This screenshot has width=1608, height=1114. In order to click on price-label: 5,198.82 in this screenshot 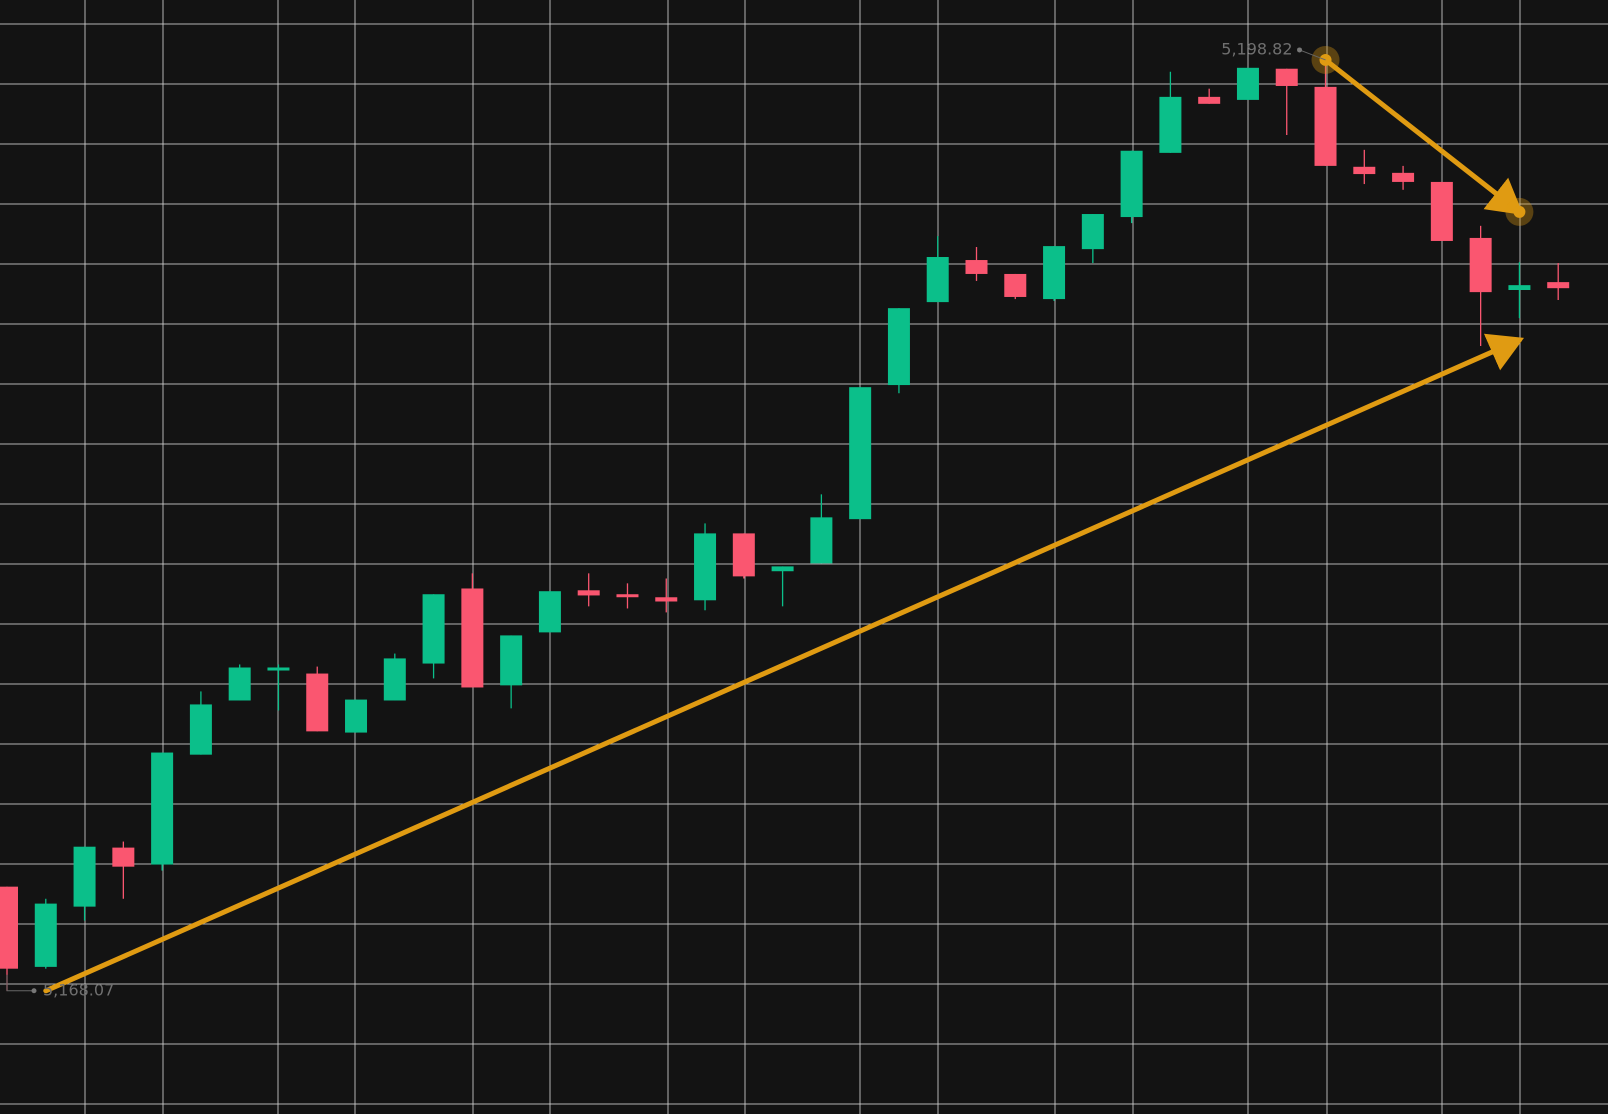, I will do `click(1256, 48)`.